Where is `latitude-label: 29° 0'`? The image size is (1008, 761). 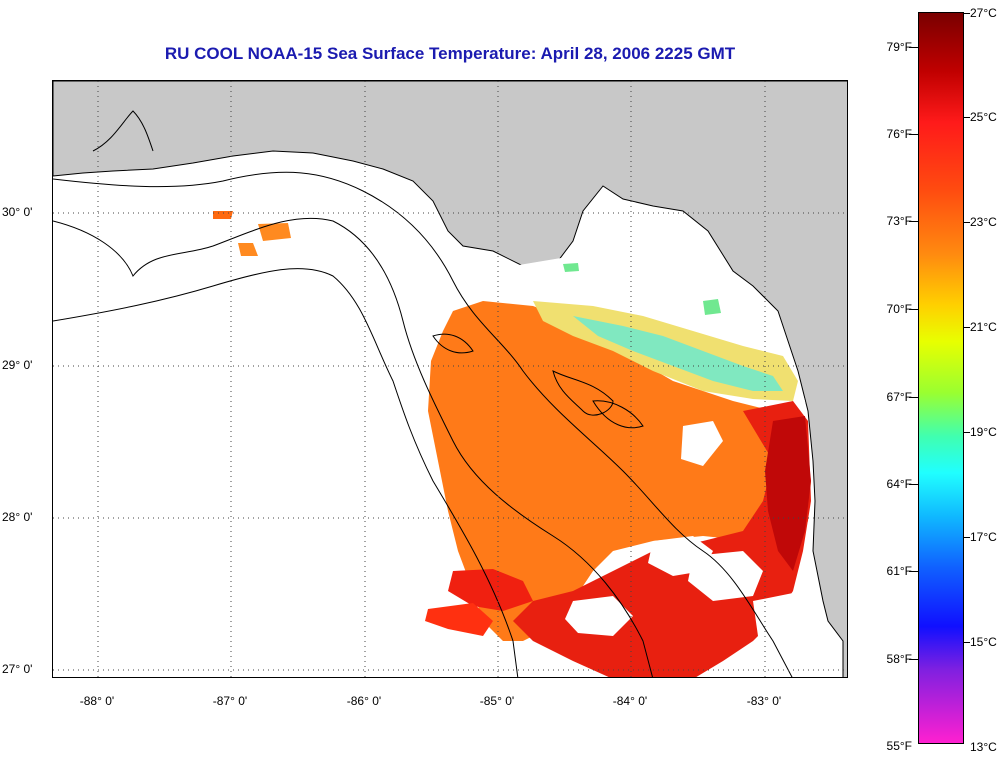
latitude-label: 29° 0' is located at coordinates (17, 365).